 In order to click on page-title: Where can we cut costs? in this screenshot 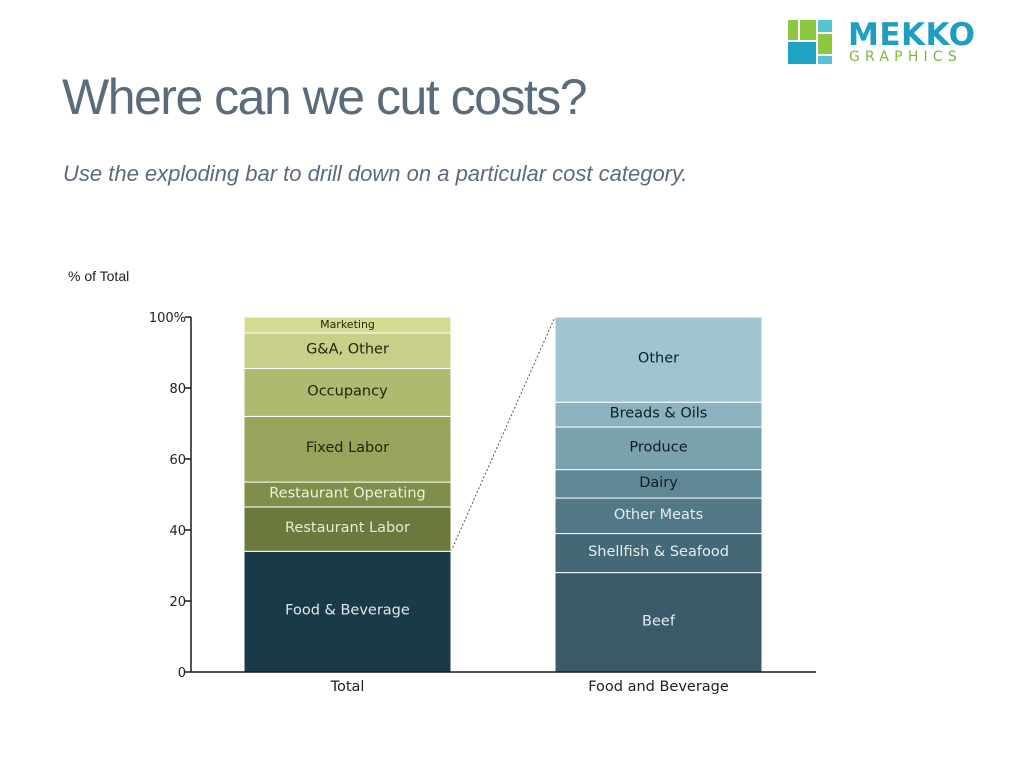, I will do `click(325, 97)`.